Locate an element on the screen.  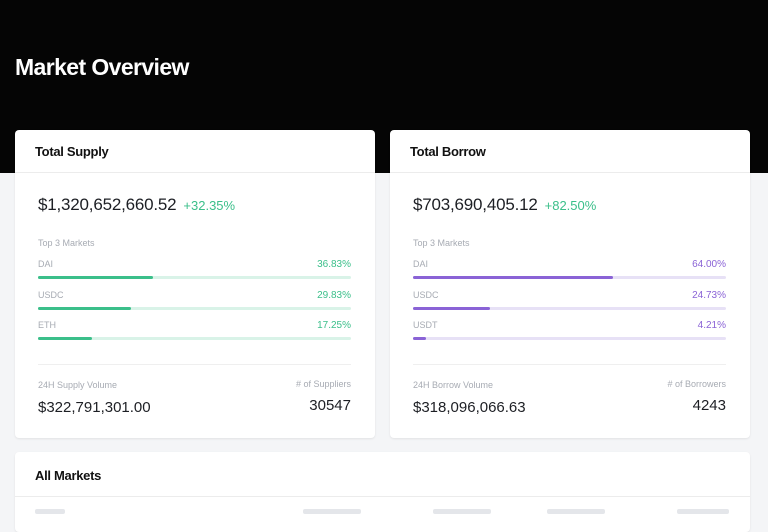
supply-divider is located at coordinates (194, 364).